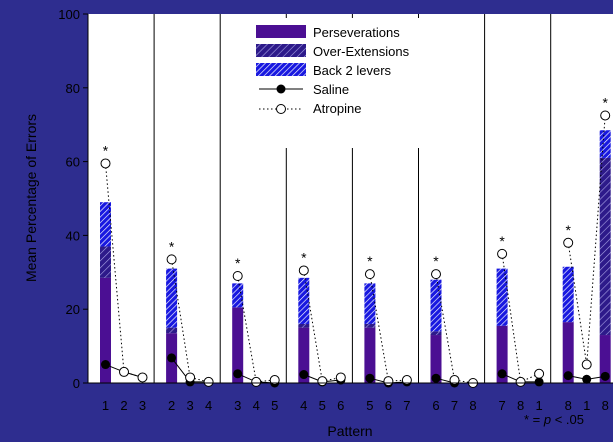 This screenshot has height=442, width=613. I want to click on x-tick-label: 2, so click(123, 405).